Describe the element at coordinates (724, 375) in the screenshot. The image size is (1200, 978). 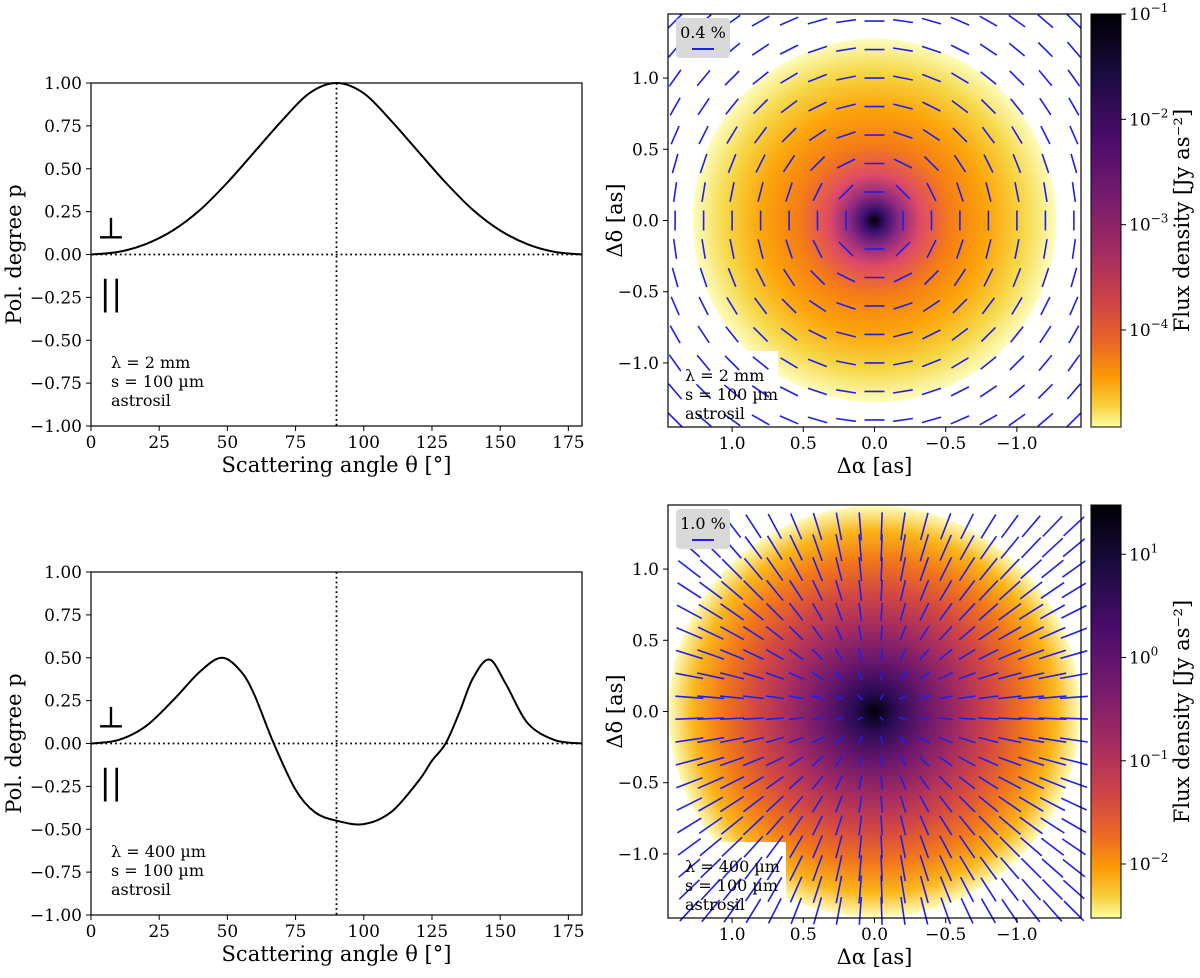
I see `parameter-annotation: λ = 2 mm` at that location.